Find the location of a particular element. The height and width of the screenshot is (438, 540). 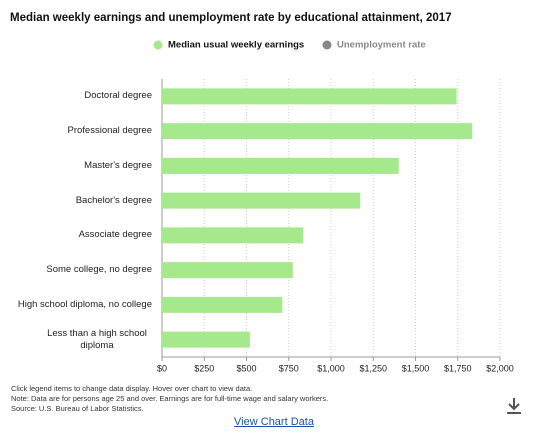

download-icon is located at coordinates (514, 406).